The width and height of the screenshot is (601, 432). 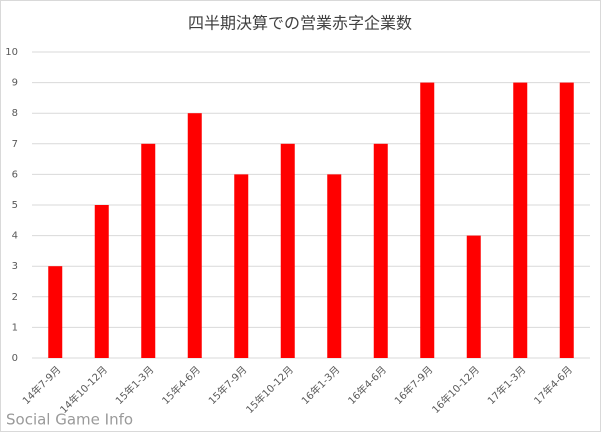 I want to click on chart-title: 四半期決算での営業赤字企業数, so click(x=300, y=23).